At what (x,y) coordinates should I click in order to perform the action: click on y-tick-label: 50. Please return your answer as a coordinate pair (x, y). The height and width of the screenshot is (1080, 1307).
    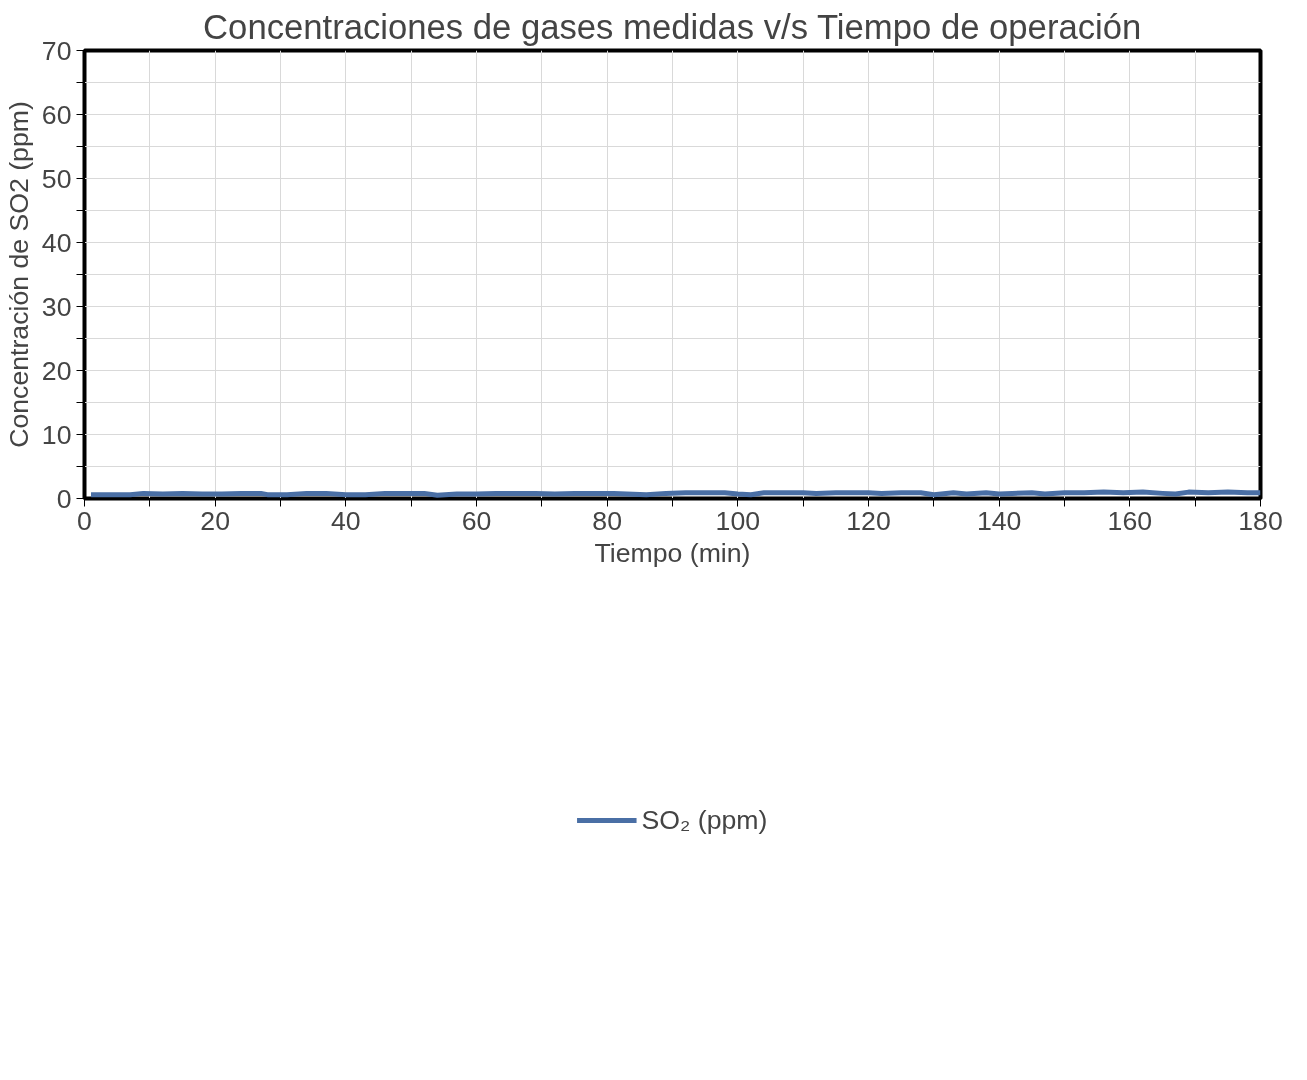
    Looking at the image, I should click on (56, 178).